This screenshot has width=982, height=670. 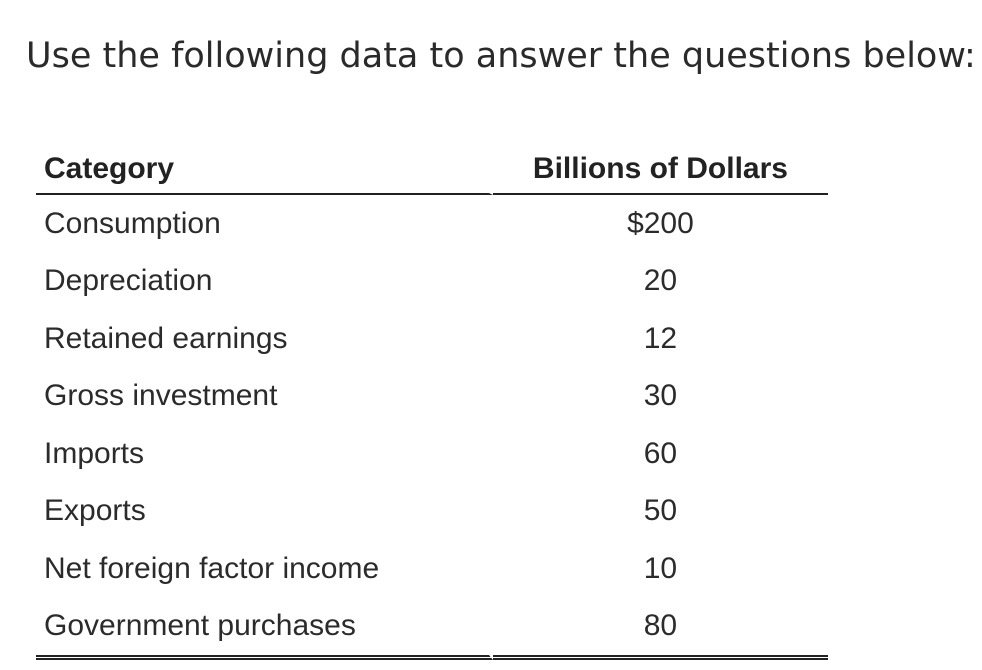 What do you see at coordinates (166, 338) in the screenshot?
I see `row-category: Retained earnings` at bounding box center [166, 338].